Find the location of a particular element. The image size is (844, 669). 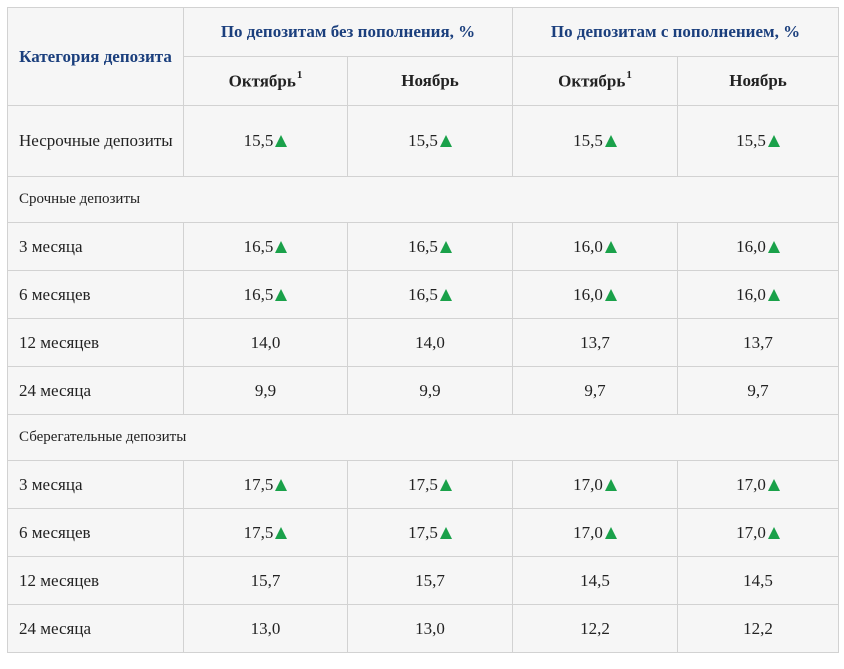

table-row: 3 месяца 17,5 17,5 17,0 17,0 is located at coordinates (423, 484).